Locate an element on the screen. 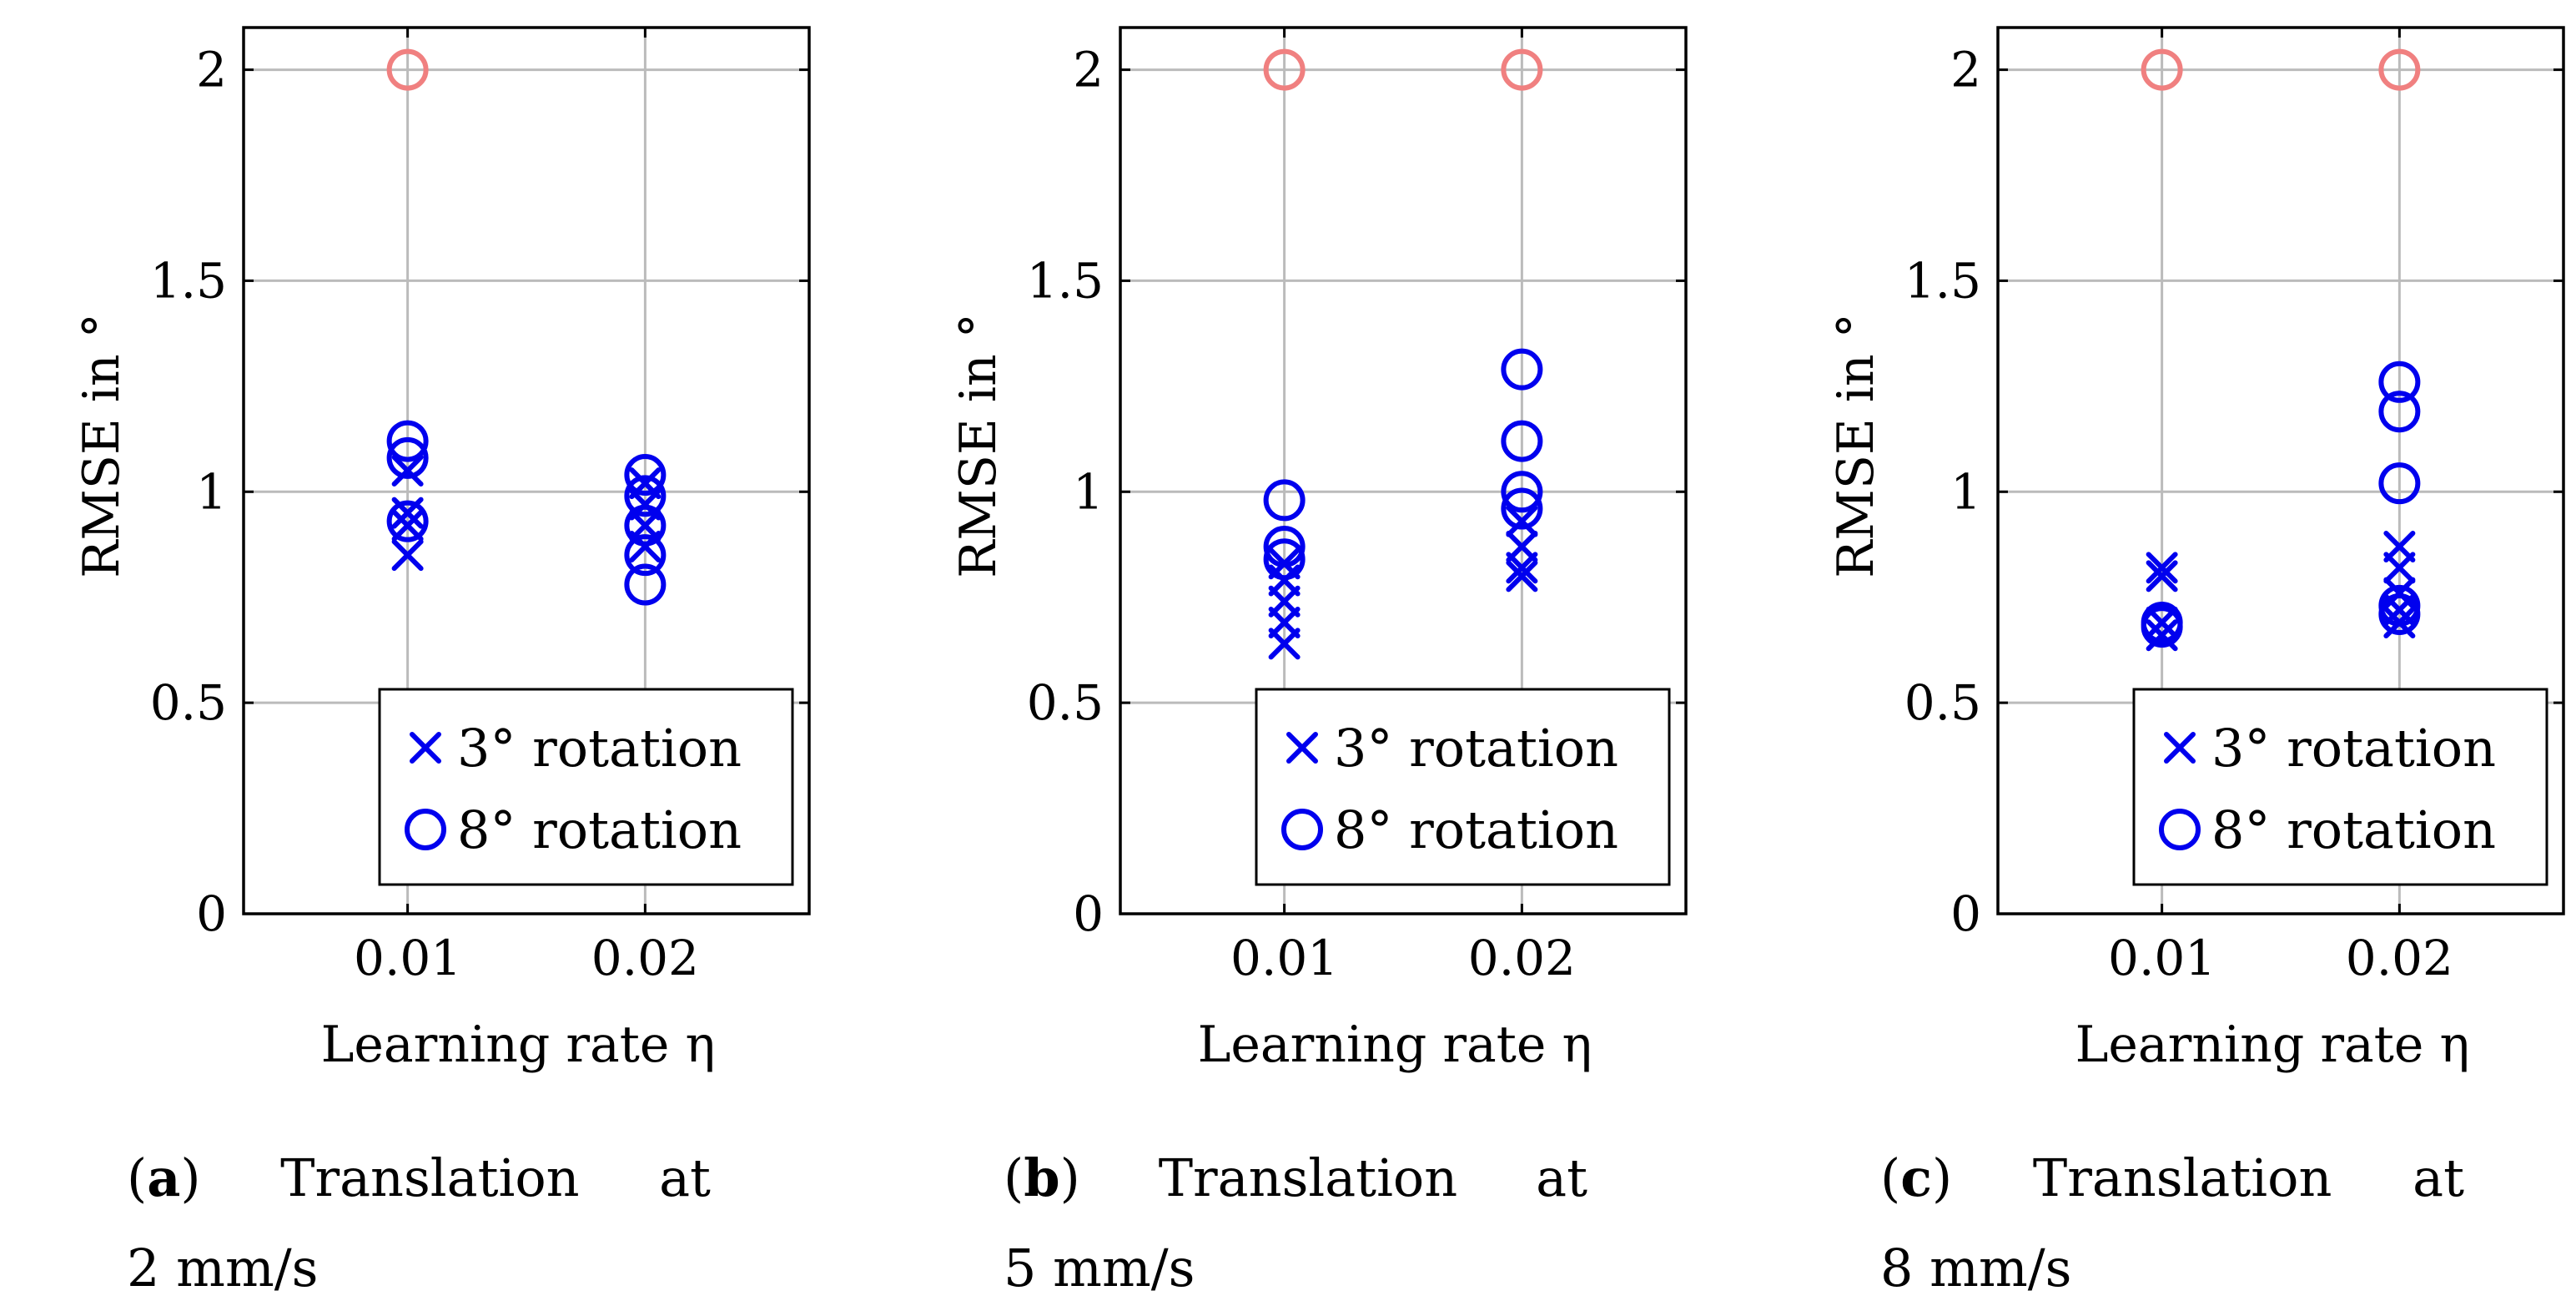 The image size is (2576, 1316). caption-a: (a) Translation at 2 mm/s is located at coordinates (419, 1223).